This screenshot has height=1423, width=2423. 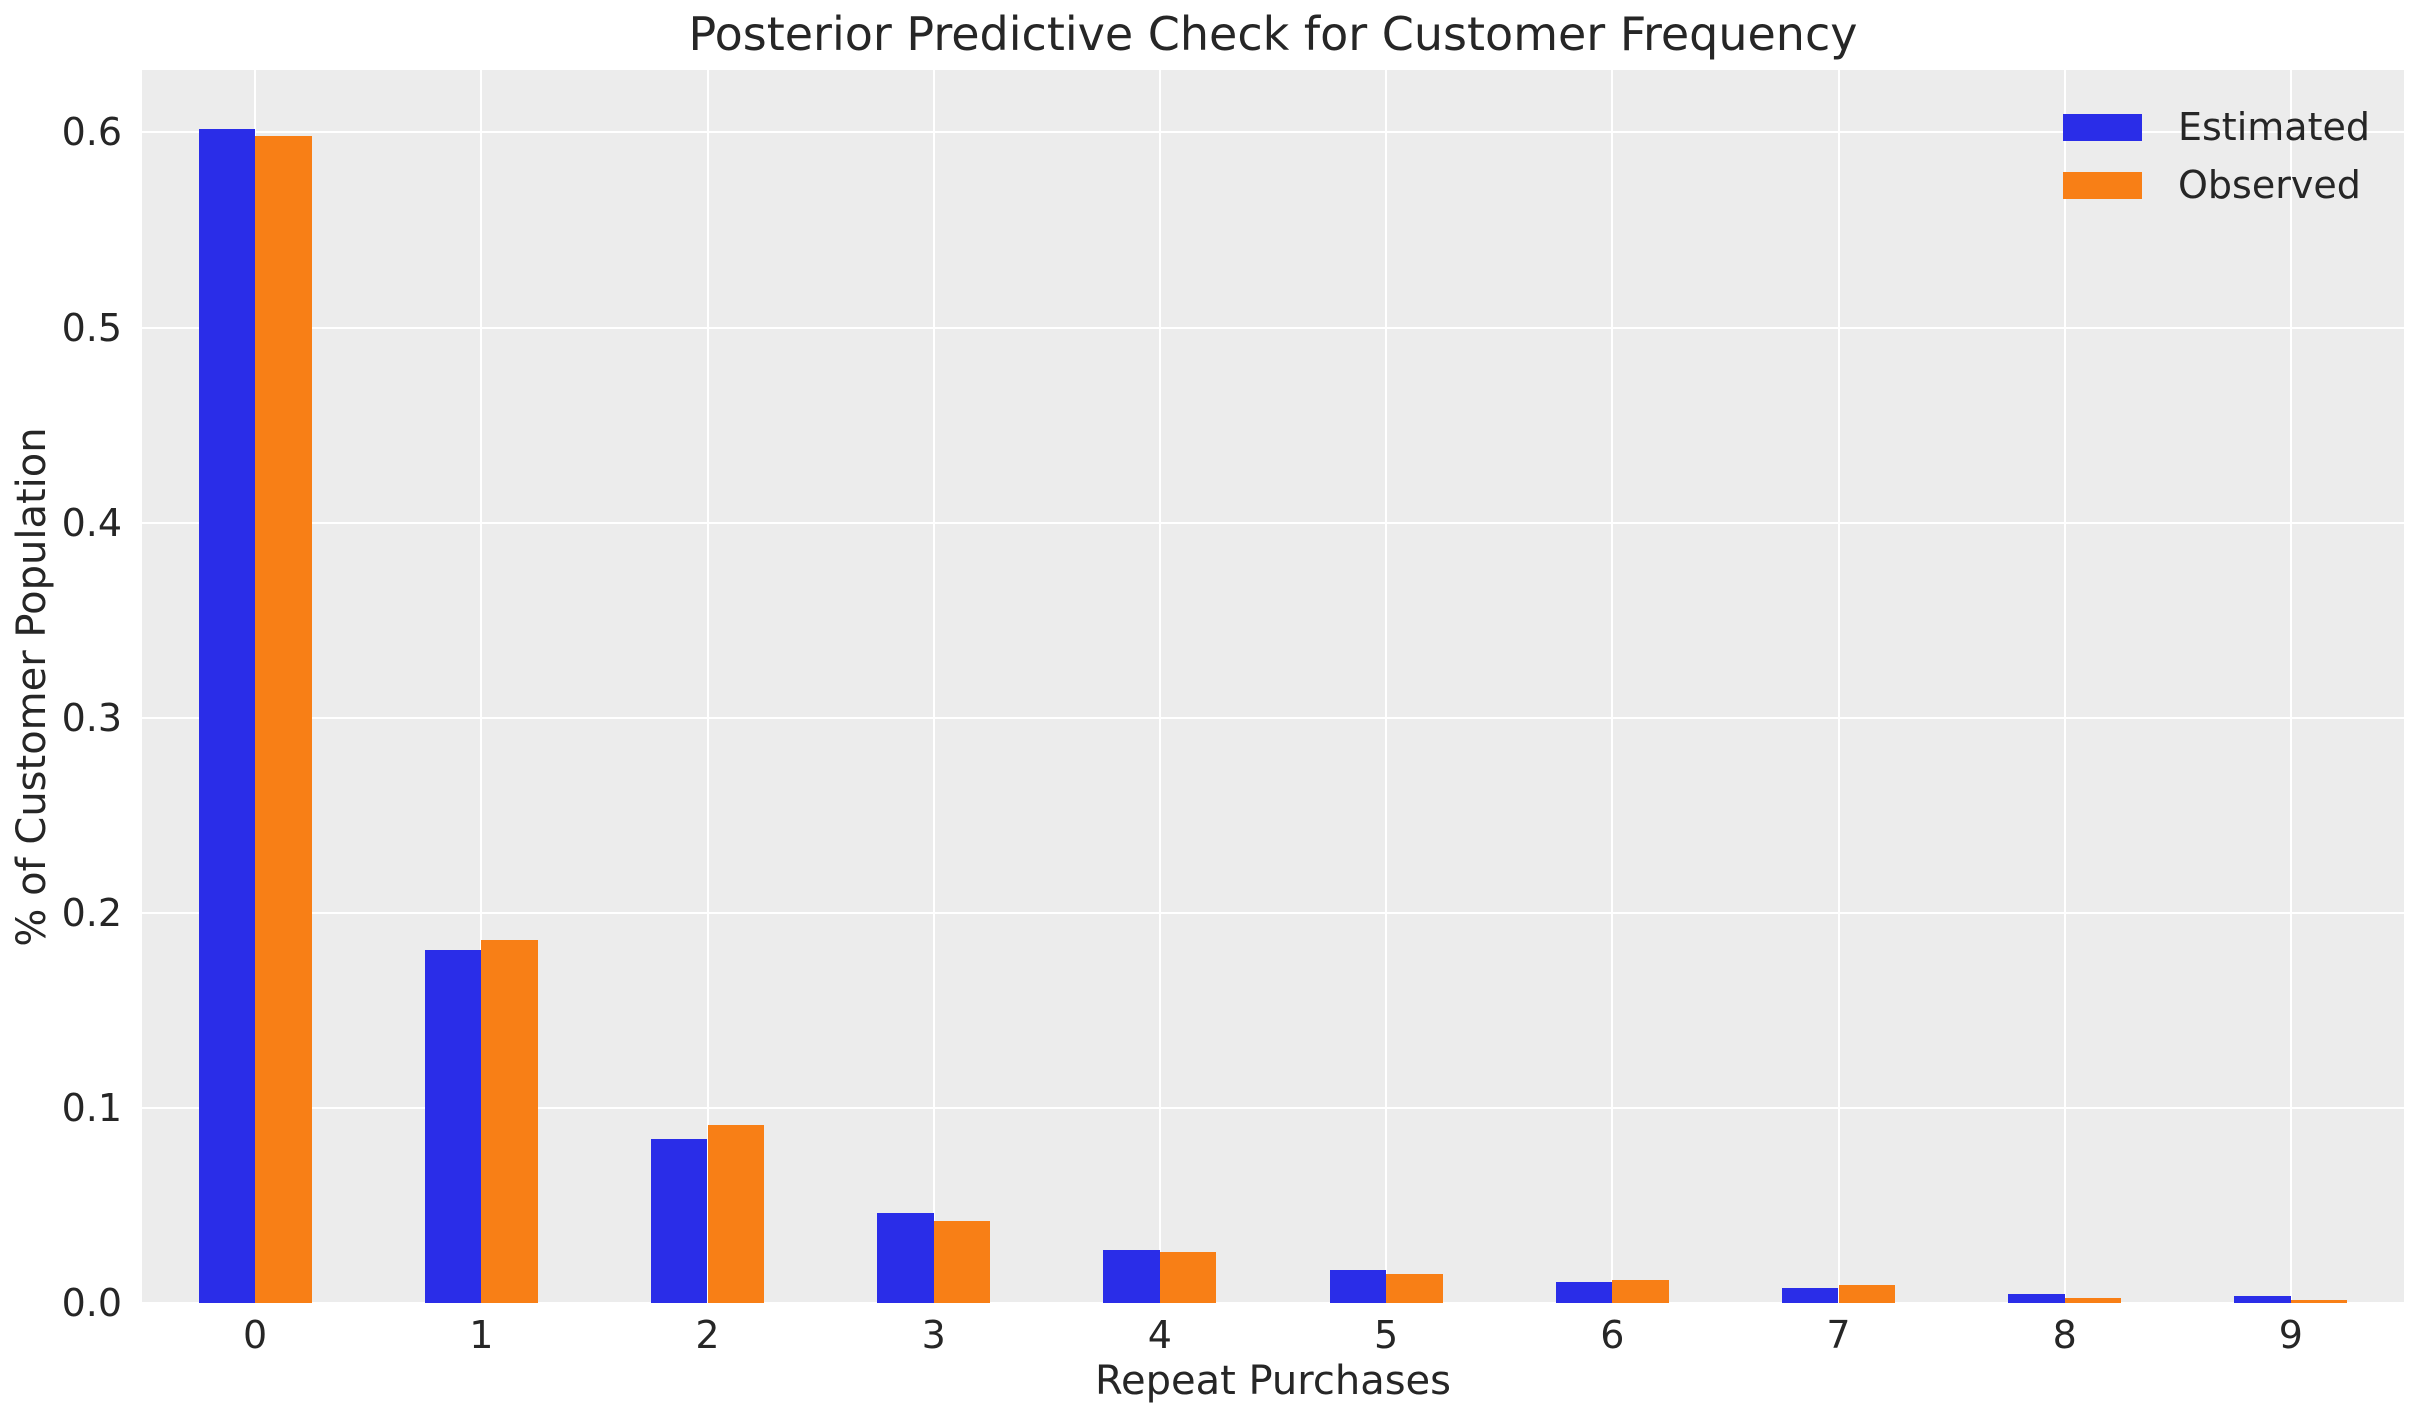 What do you see at coordinates (1273, 327) in the screenshot?
I see `gridline-y-0.5` at bounding box center [1273, 327].